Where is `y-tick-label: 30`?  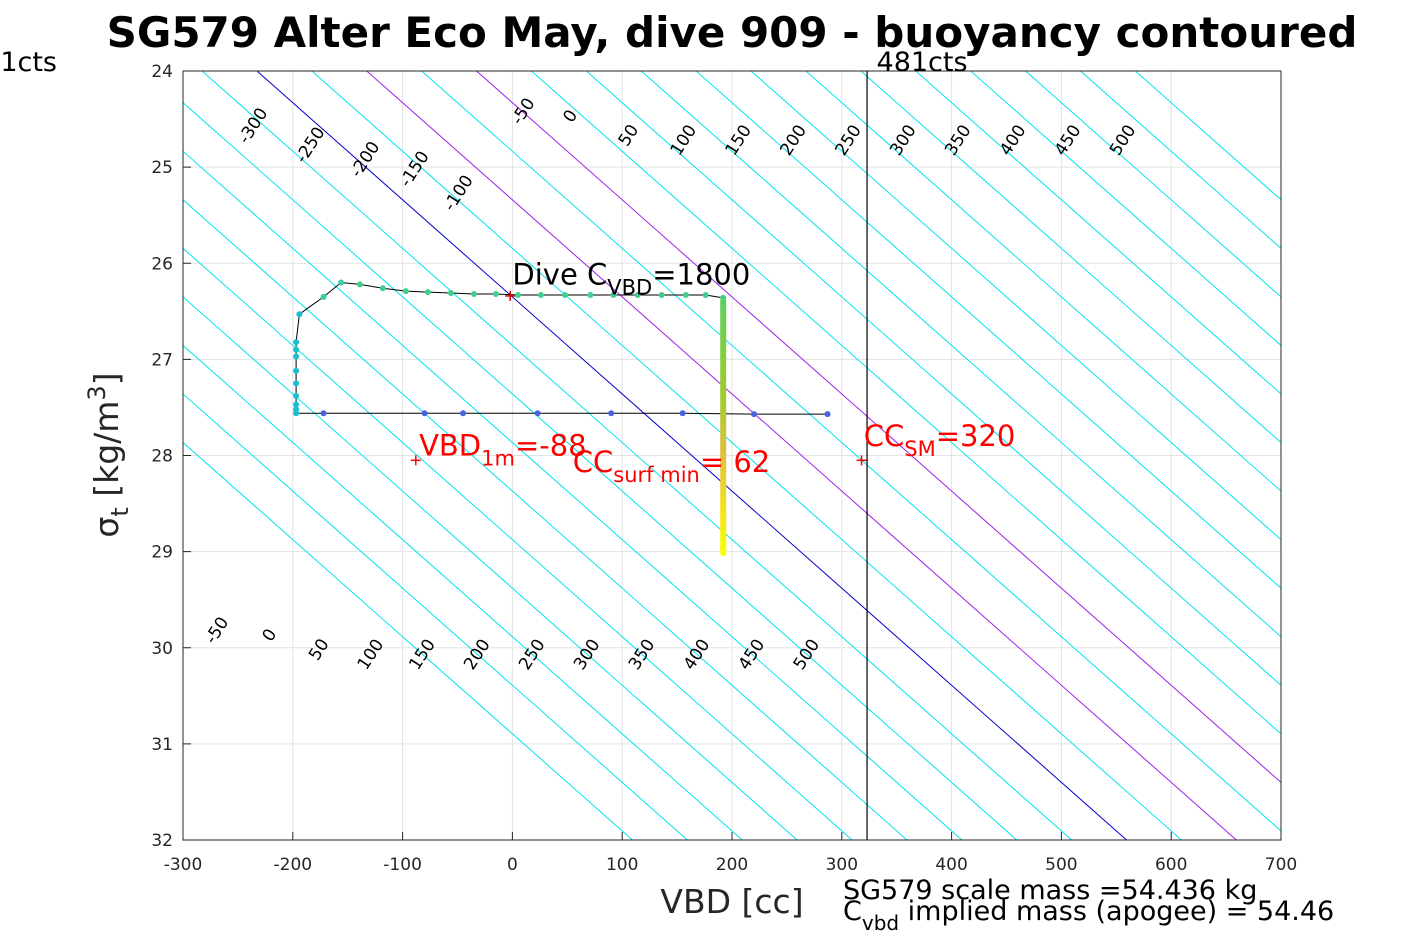
y-tick-label: 30 is located at coordinates (162, 649).